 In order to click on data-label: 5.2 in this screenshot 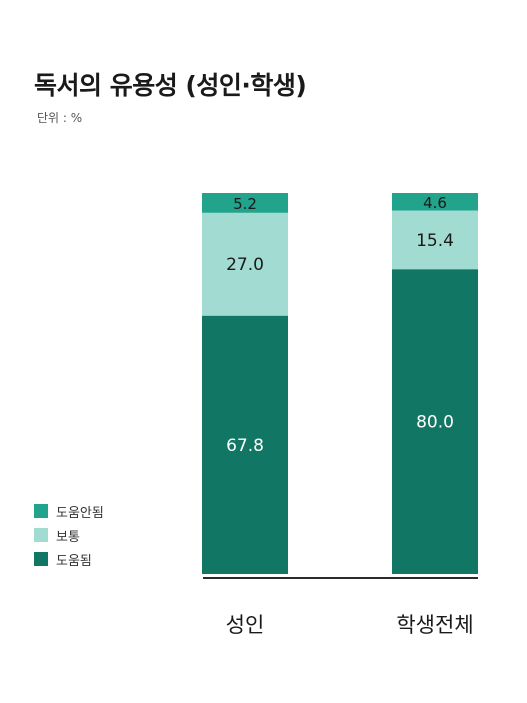, I will do `click(245, 204)`.